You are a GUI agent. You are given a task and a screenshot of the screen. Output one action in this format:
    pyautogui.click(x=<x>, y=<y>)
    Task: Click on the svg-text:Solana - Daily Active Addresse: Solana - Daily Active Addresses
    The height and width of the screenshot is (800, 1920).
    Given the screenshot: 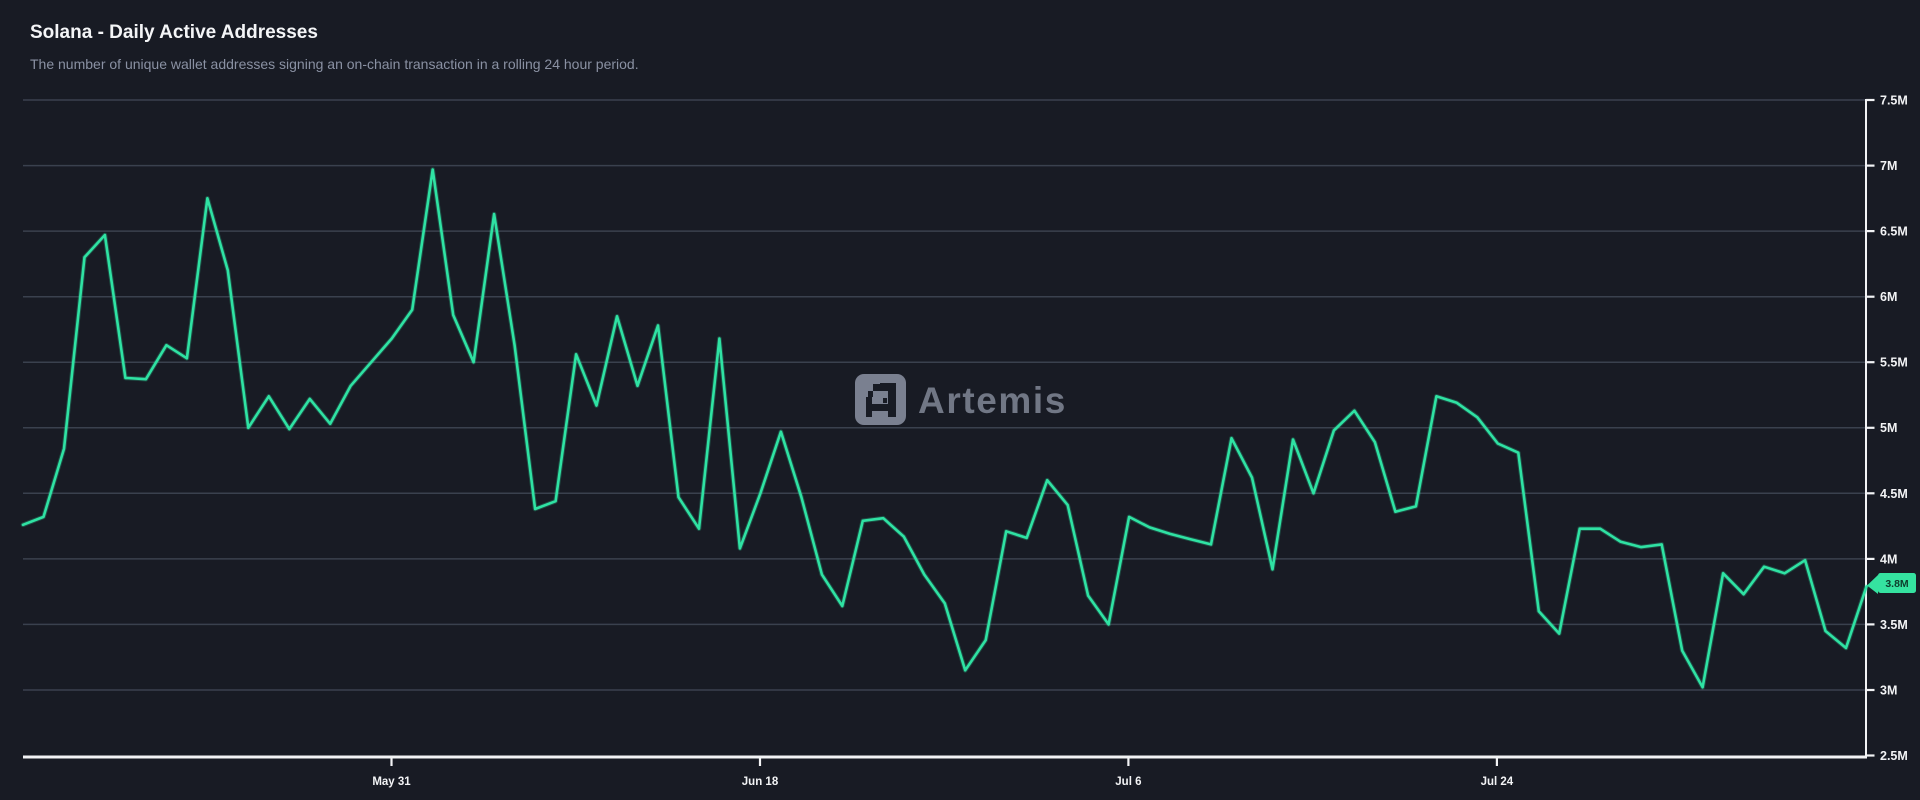 What is the action you would take?
    pyautogui.click(x=174, y=32)
    